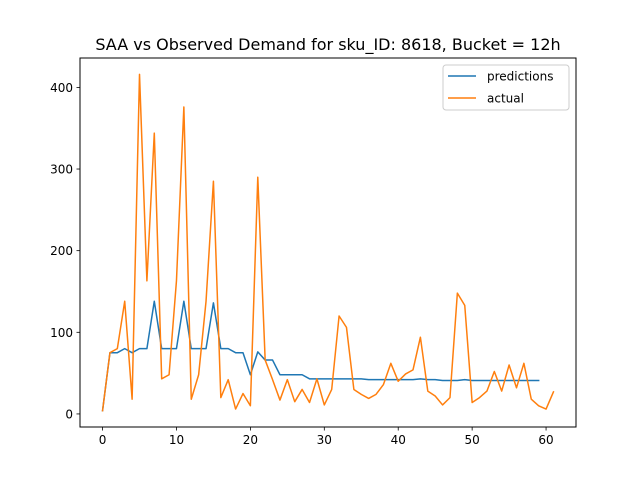 The height and width of the screenshot is (480, 640). I want to click on y-tick-label: 400, so click(61, 88).